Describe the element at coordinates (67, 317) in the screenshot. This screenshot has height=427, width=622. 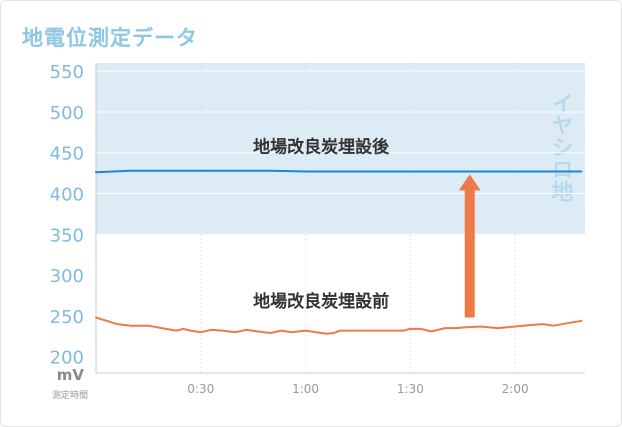
I see `y-tick-label: 250` at that location.